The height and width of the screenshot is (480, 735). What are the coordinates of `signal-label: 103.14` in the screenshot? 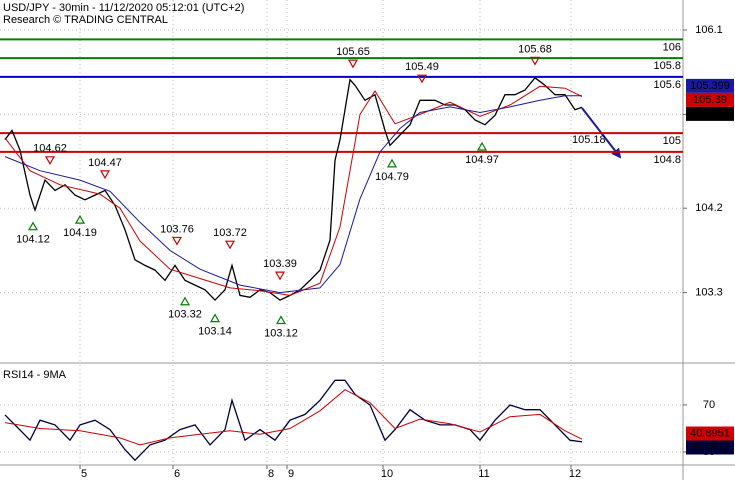 It's located at (215, 332).